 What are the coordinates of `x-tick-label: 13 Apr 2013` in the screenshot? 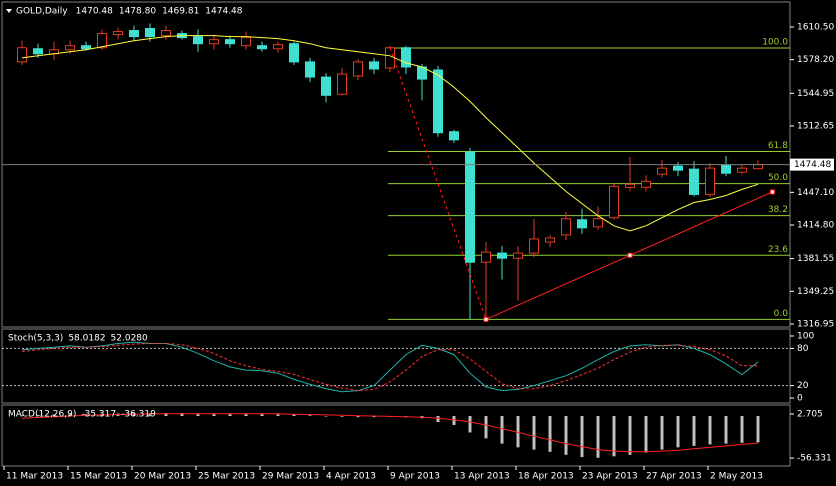 It's located at (482, 477).